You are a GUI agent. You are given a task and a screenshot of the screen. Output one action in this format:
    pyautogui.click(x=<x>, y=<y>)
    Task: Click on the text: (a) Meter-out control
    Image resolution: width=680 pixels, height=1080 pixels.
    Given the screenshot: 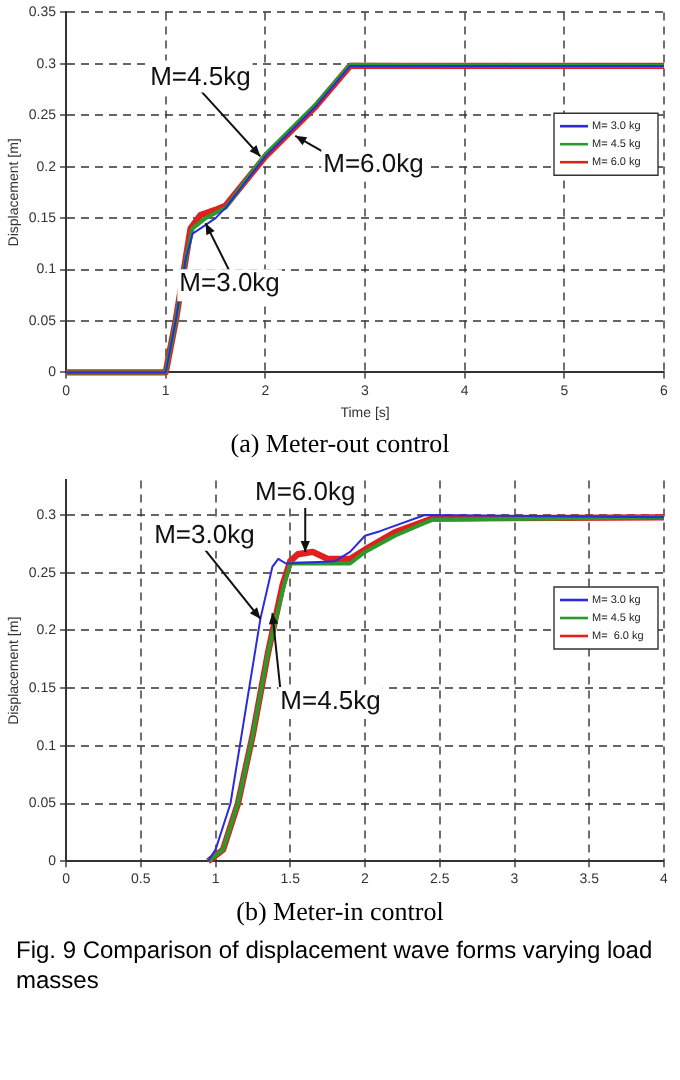 What is the action you would take?
    pyautogui.click(x=340, y=444)
    